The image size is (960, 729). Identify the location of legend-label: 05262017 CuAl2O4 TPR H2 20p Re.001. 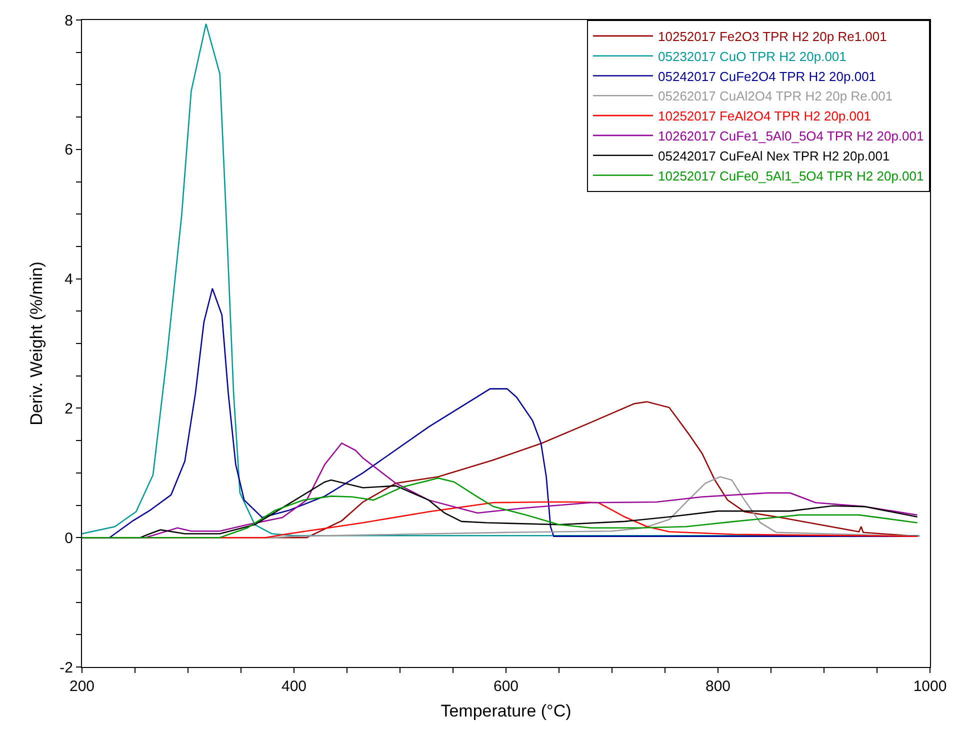
(775, 96).